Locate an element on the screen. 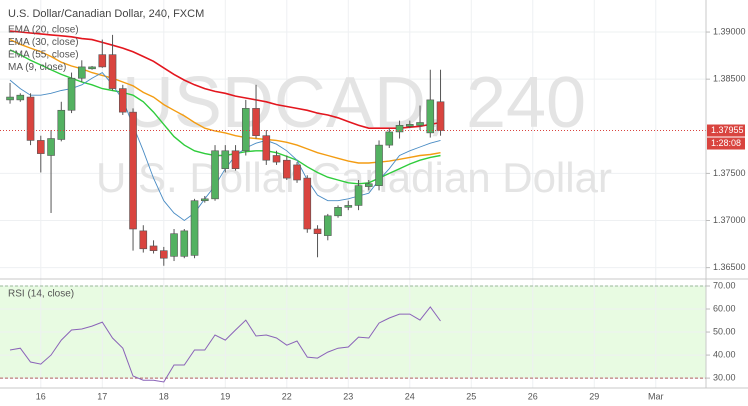  last-price-label: 1.37955 is located at coordinates (727, 130).